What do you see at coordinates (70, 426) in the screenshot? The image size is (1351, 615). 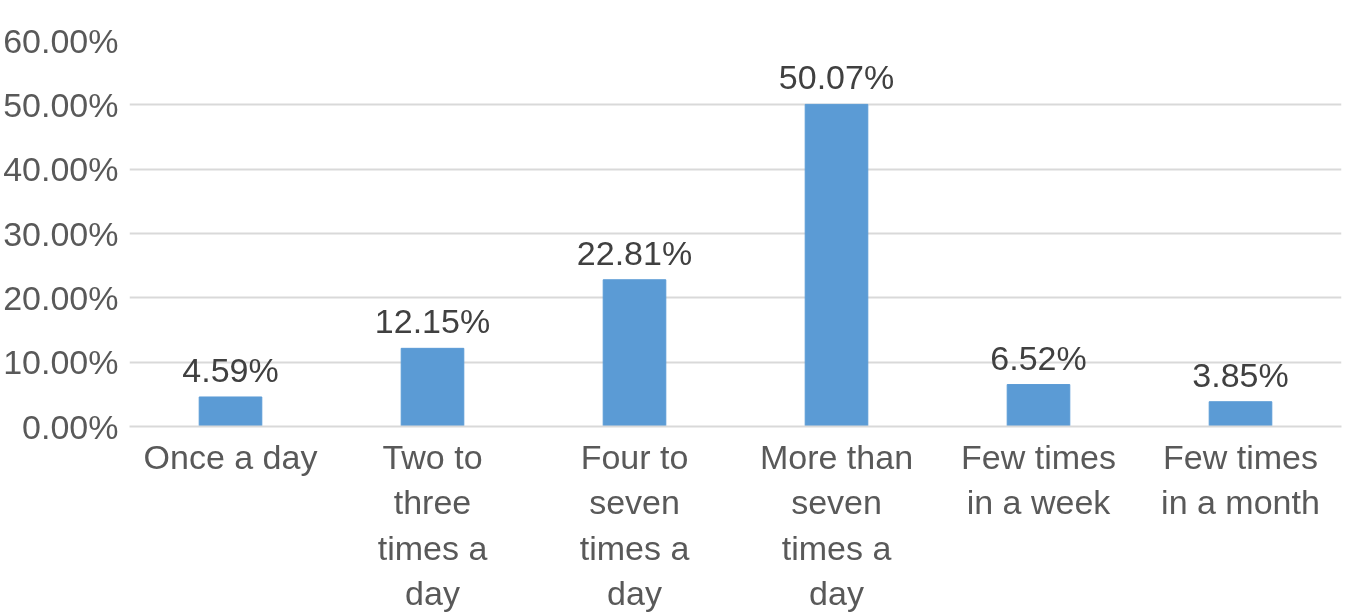 I see `y-tick-label: 0.00%` at bounding box center [70, 426].